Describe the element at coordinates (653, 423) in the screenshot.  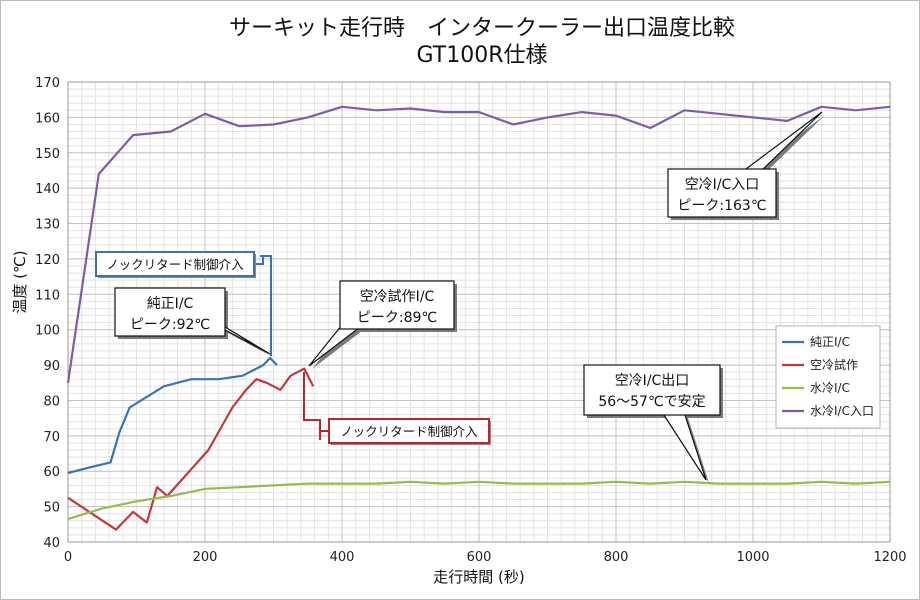
I see `callout-kurei-outlet: 空冷I/C出口 56〜57℃で安定` at that location.